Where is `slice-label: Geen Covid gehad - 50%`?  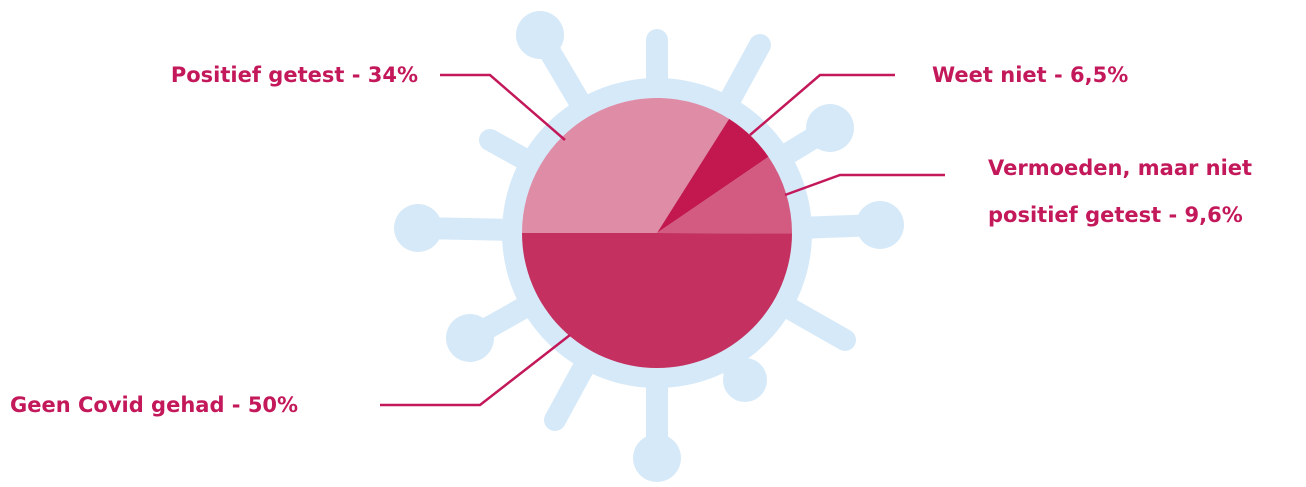 slice-label: Geen Covid gehad - 50% is located at coordinates (154, 405).